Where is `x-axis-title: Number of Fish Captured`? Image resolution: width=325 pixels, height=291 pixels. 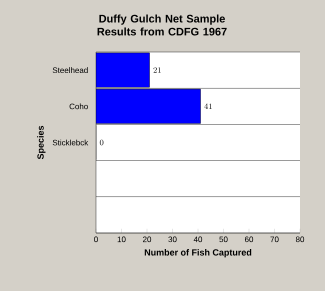 x-axis-title: Number of Fish Captured is located at coordinates (198, 253).